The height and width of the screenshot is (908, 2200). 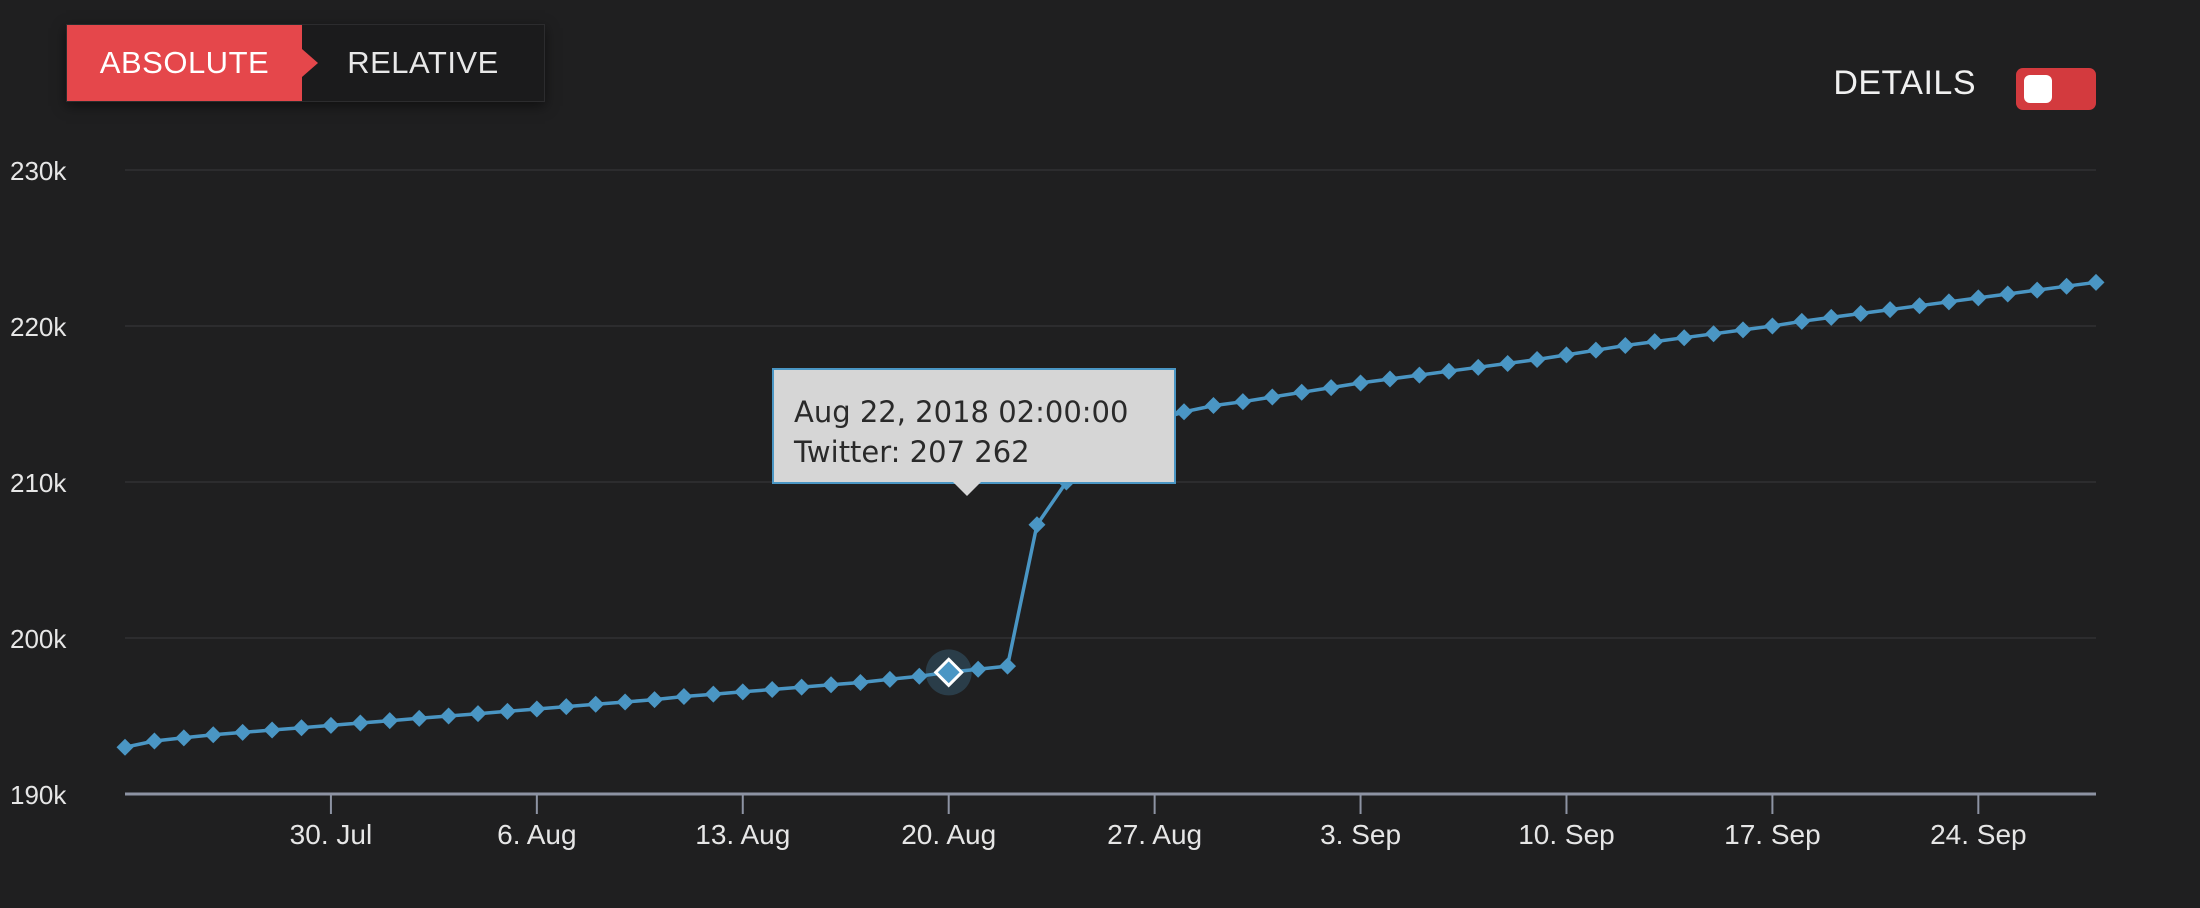 What do you see at coordinates (1110, 803) in the screenshot?
I see `axes` at bounding box center [1110, 803].